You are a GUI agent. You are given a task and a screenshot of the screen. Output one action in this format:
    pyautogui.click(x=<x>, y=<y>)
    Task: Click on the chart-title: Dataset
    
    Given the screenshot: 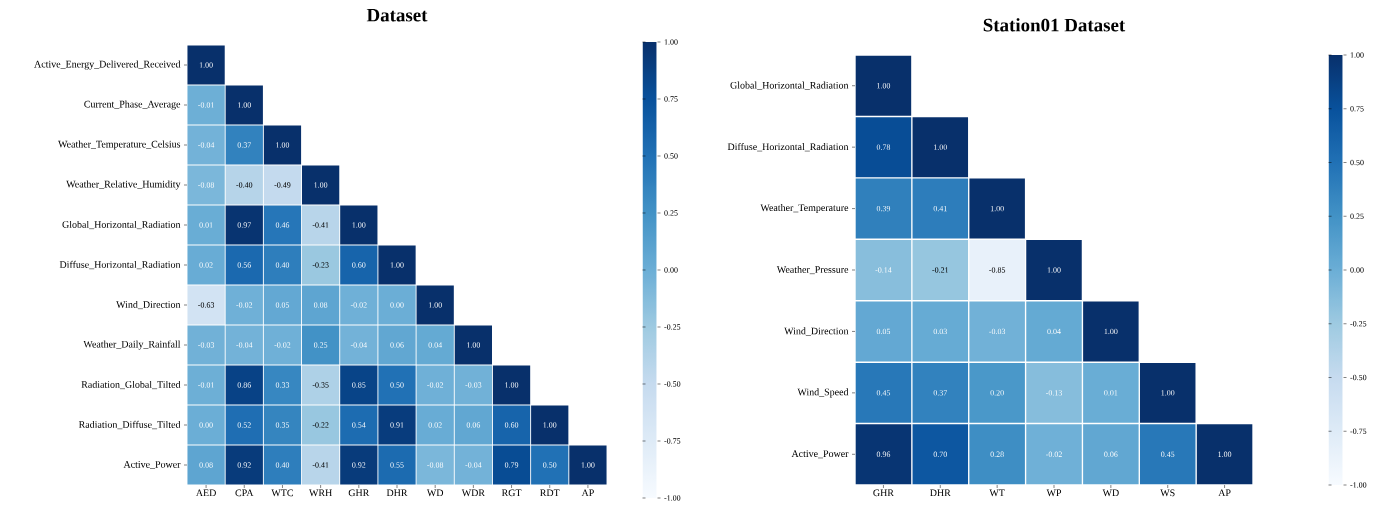 What is the action you would take?
    pyautogui.click(x=397, y=15)
    